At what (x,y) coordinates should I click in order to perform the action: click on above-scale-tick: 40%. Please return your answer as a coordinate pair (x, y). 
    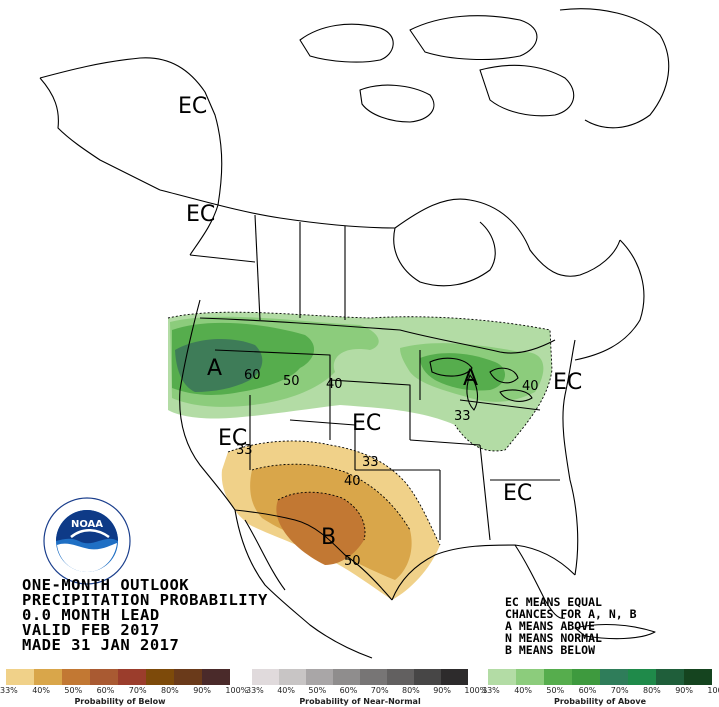
    Looking at the image, I should click on (523, 690).